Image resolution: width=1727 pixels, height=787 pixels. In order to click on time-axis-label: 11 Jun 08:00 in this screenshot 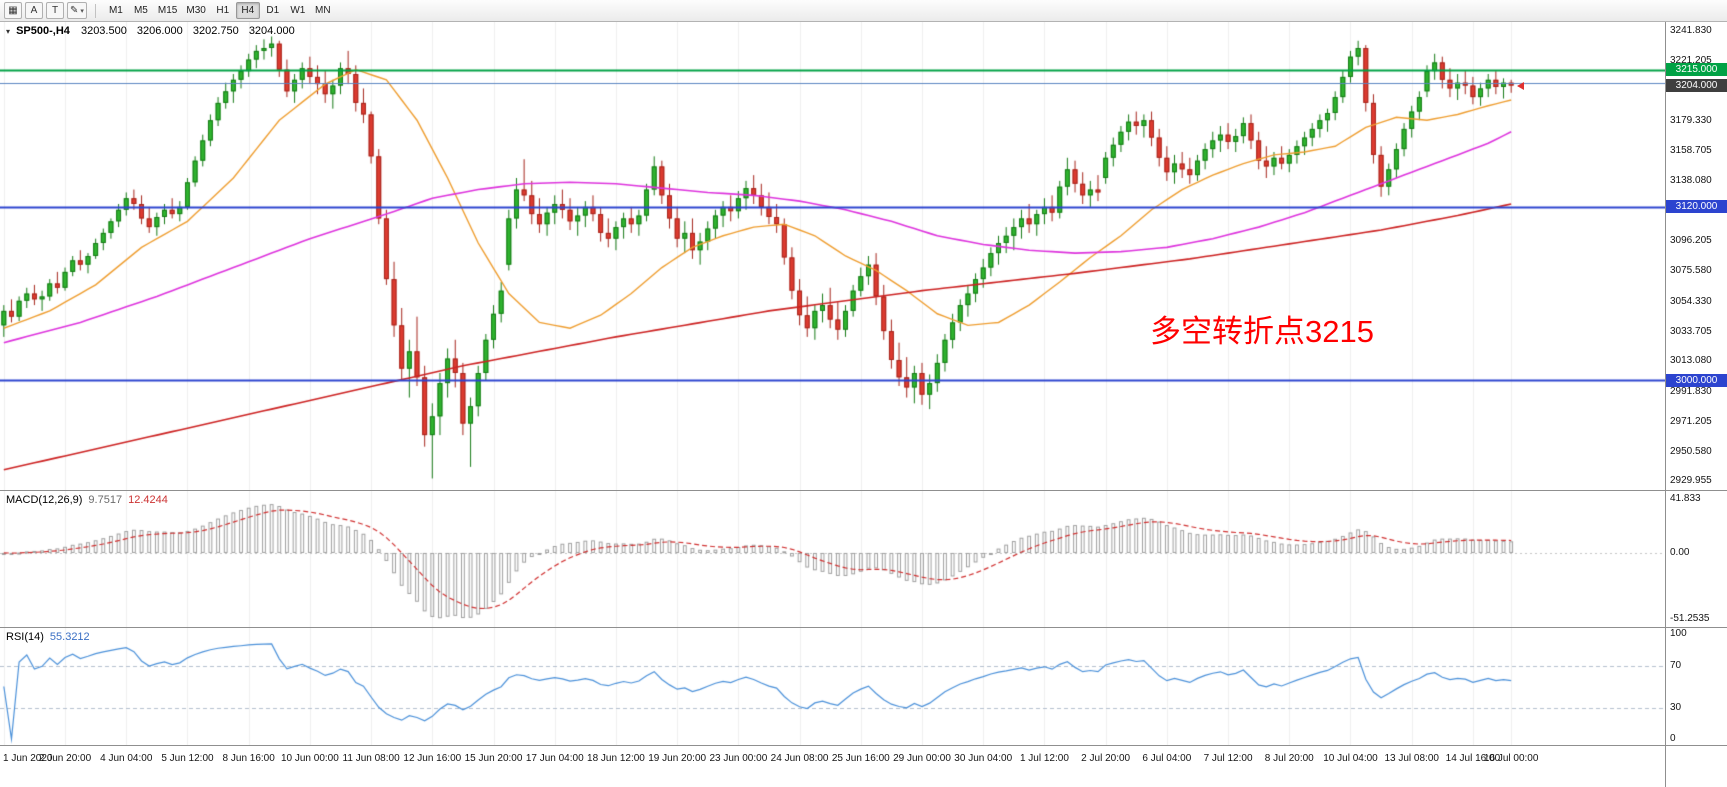, I will do `click(371, 758)`.